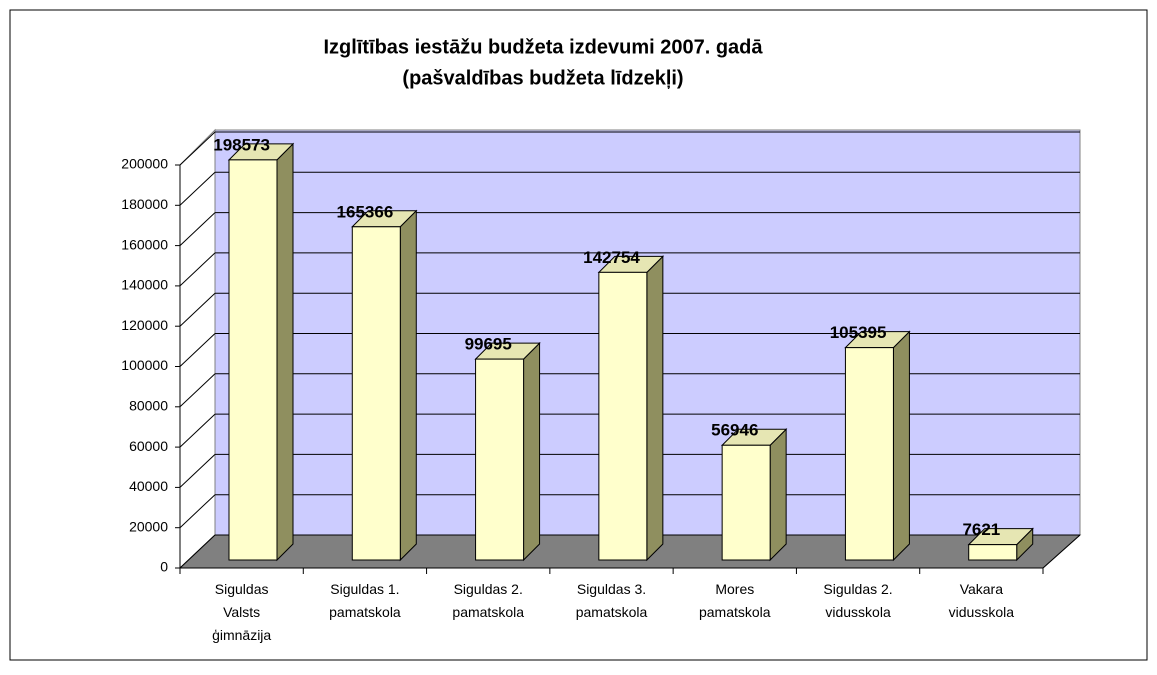 This screenshot has width=1157, height=675. Describe the element at coordinates (164, 567) in the screenshot. I see `y-tick-label: 0` at that location.